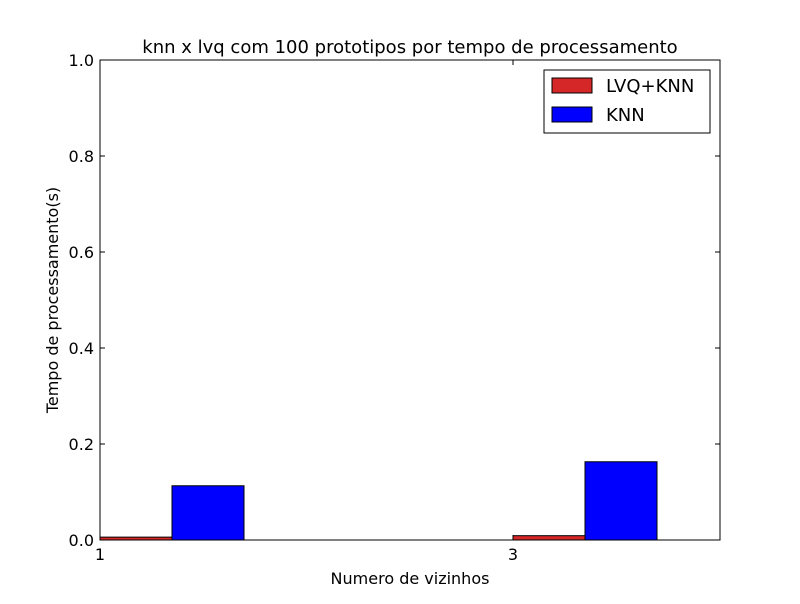 The height and width of the screenshot is (604, 800). Describe the element at coordinates (81, 60) in the screenshot. I see `y-tick-label: 1.0` at that location.